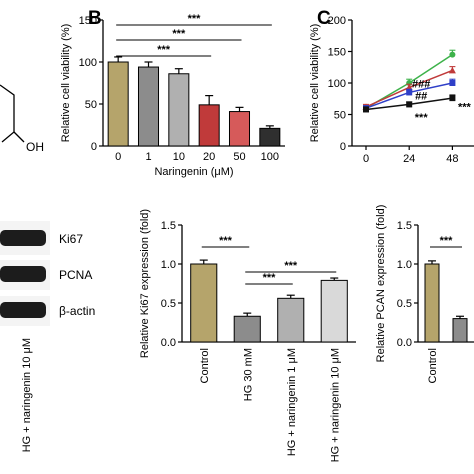 The width and height of the screenshot is (474, 474). Describe the element at coordinates (270, 157) in the screenshot. I see `chart-b-xtick-label: 100` at that location.